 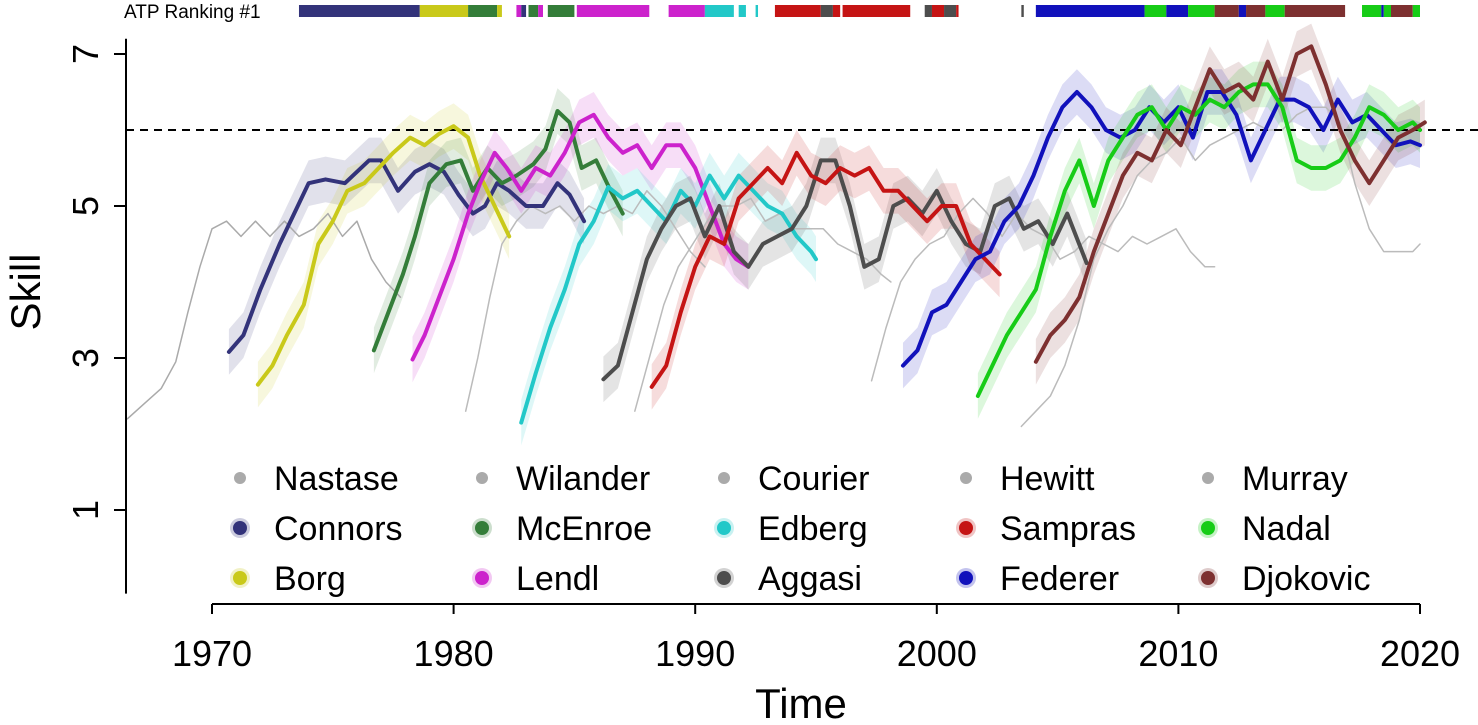 What do you see at coordinates (583, 479) in the screenshot?
I see `legend-label-wilander: Wilander` at bounding box center [583, 479].